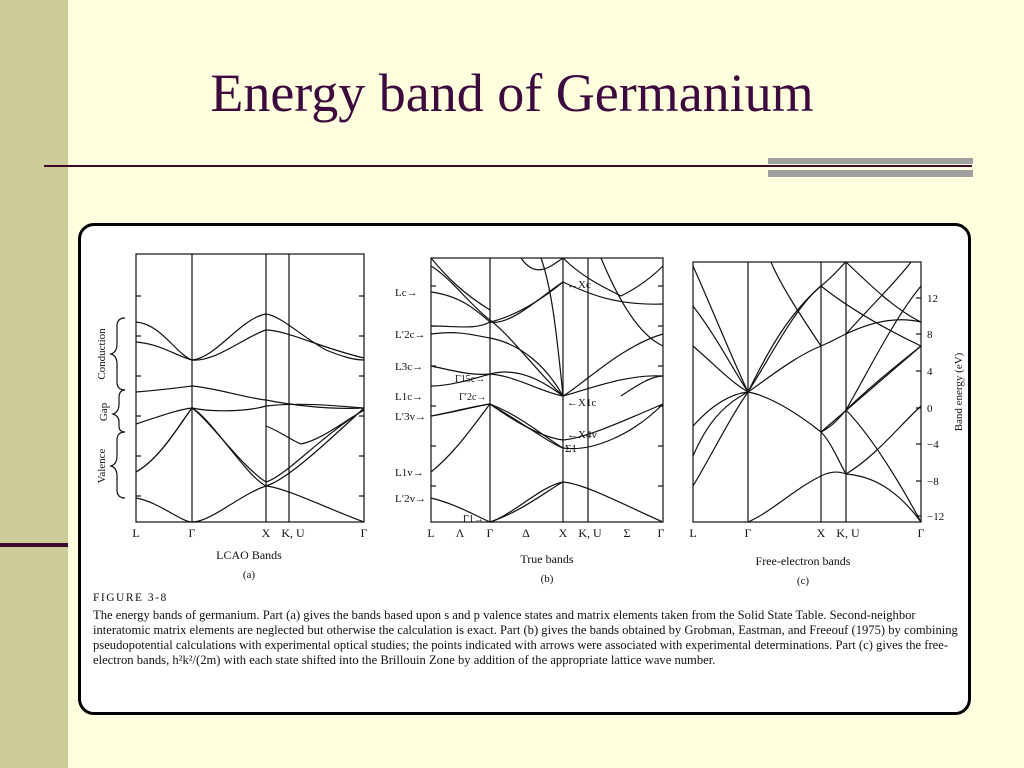 This screenshot has height=768, width=1024. What do you see at coordinates (406, 293) in the screenshot?
I see `panel-b-label: Lc→` at bounding box center [406, 293].